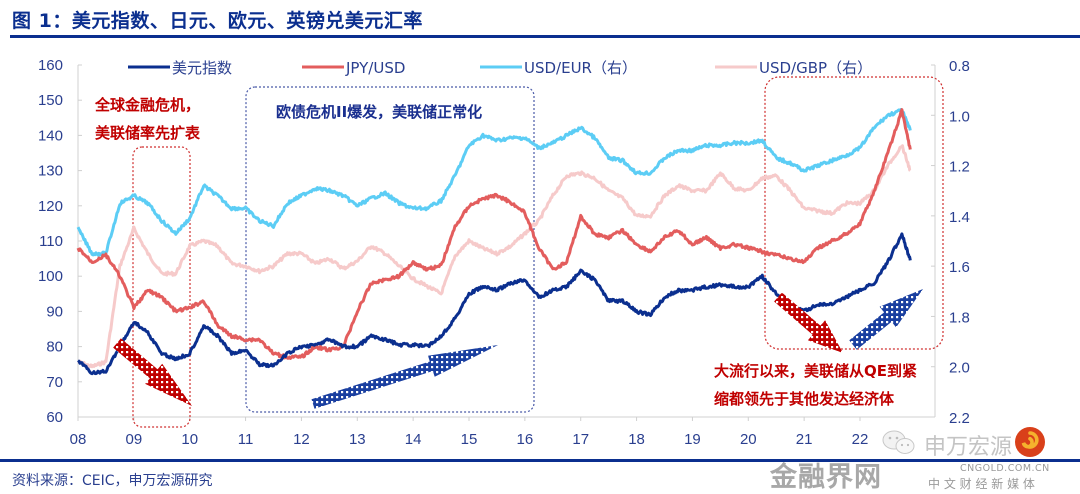 This screenshot has height=494, width=1080. I want to click on up-arrow-normalization, so click(404, 377).